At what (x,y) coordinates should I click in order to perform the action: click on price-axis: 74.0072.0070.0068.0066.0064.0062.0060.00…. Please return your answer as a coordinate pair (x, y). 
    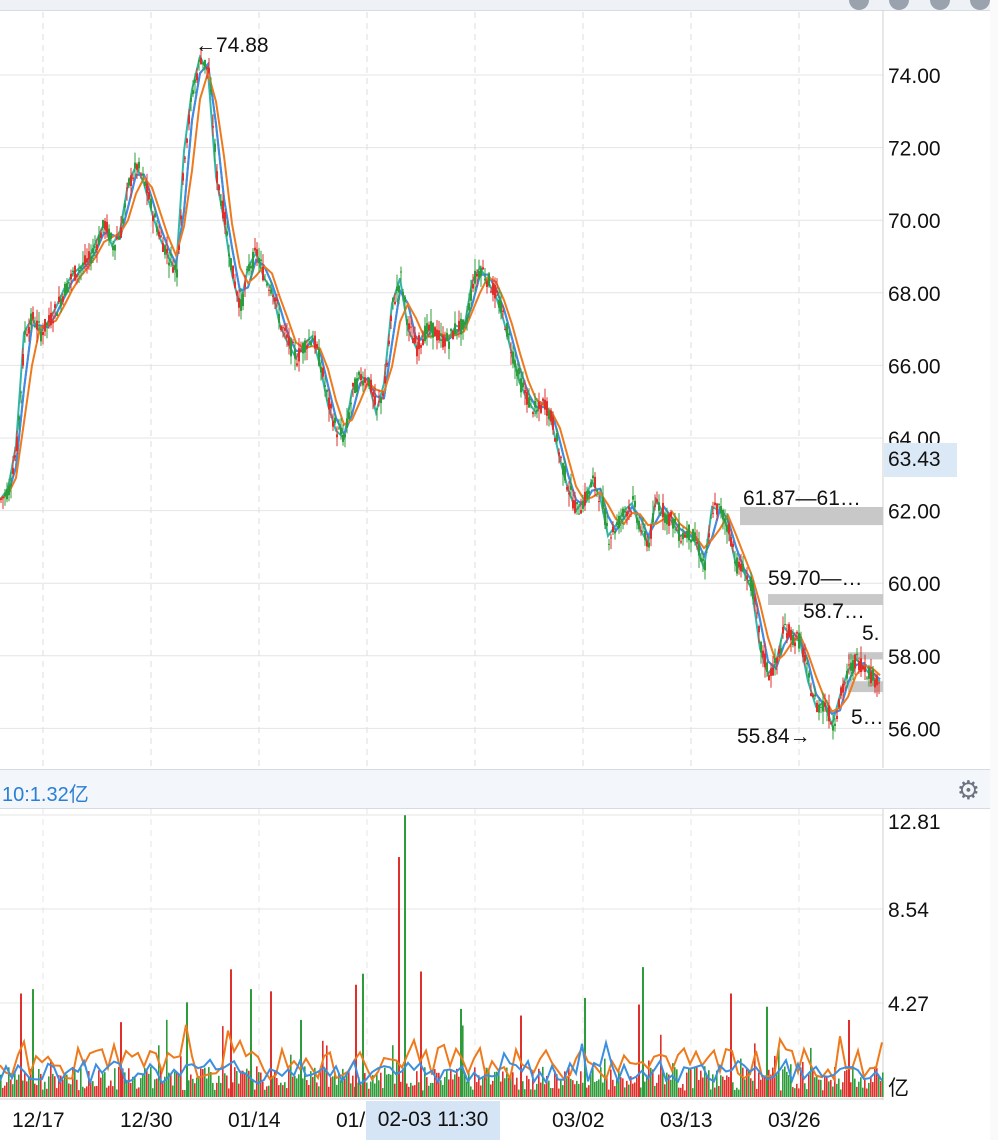
    Looking at the image, I should click on (914, 403).